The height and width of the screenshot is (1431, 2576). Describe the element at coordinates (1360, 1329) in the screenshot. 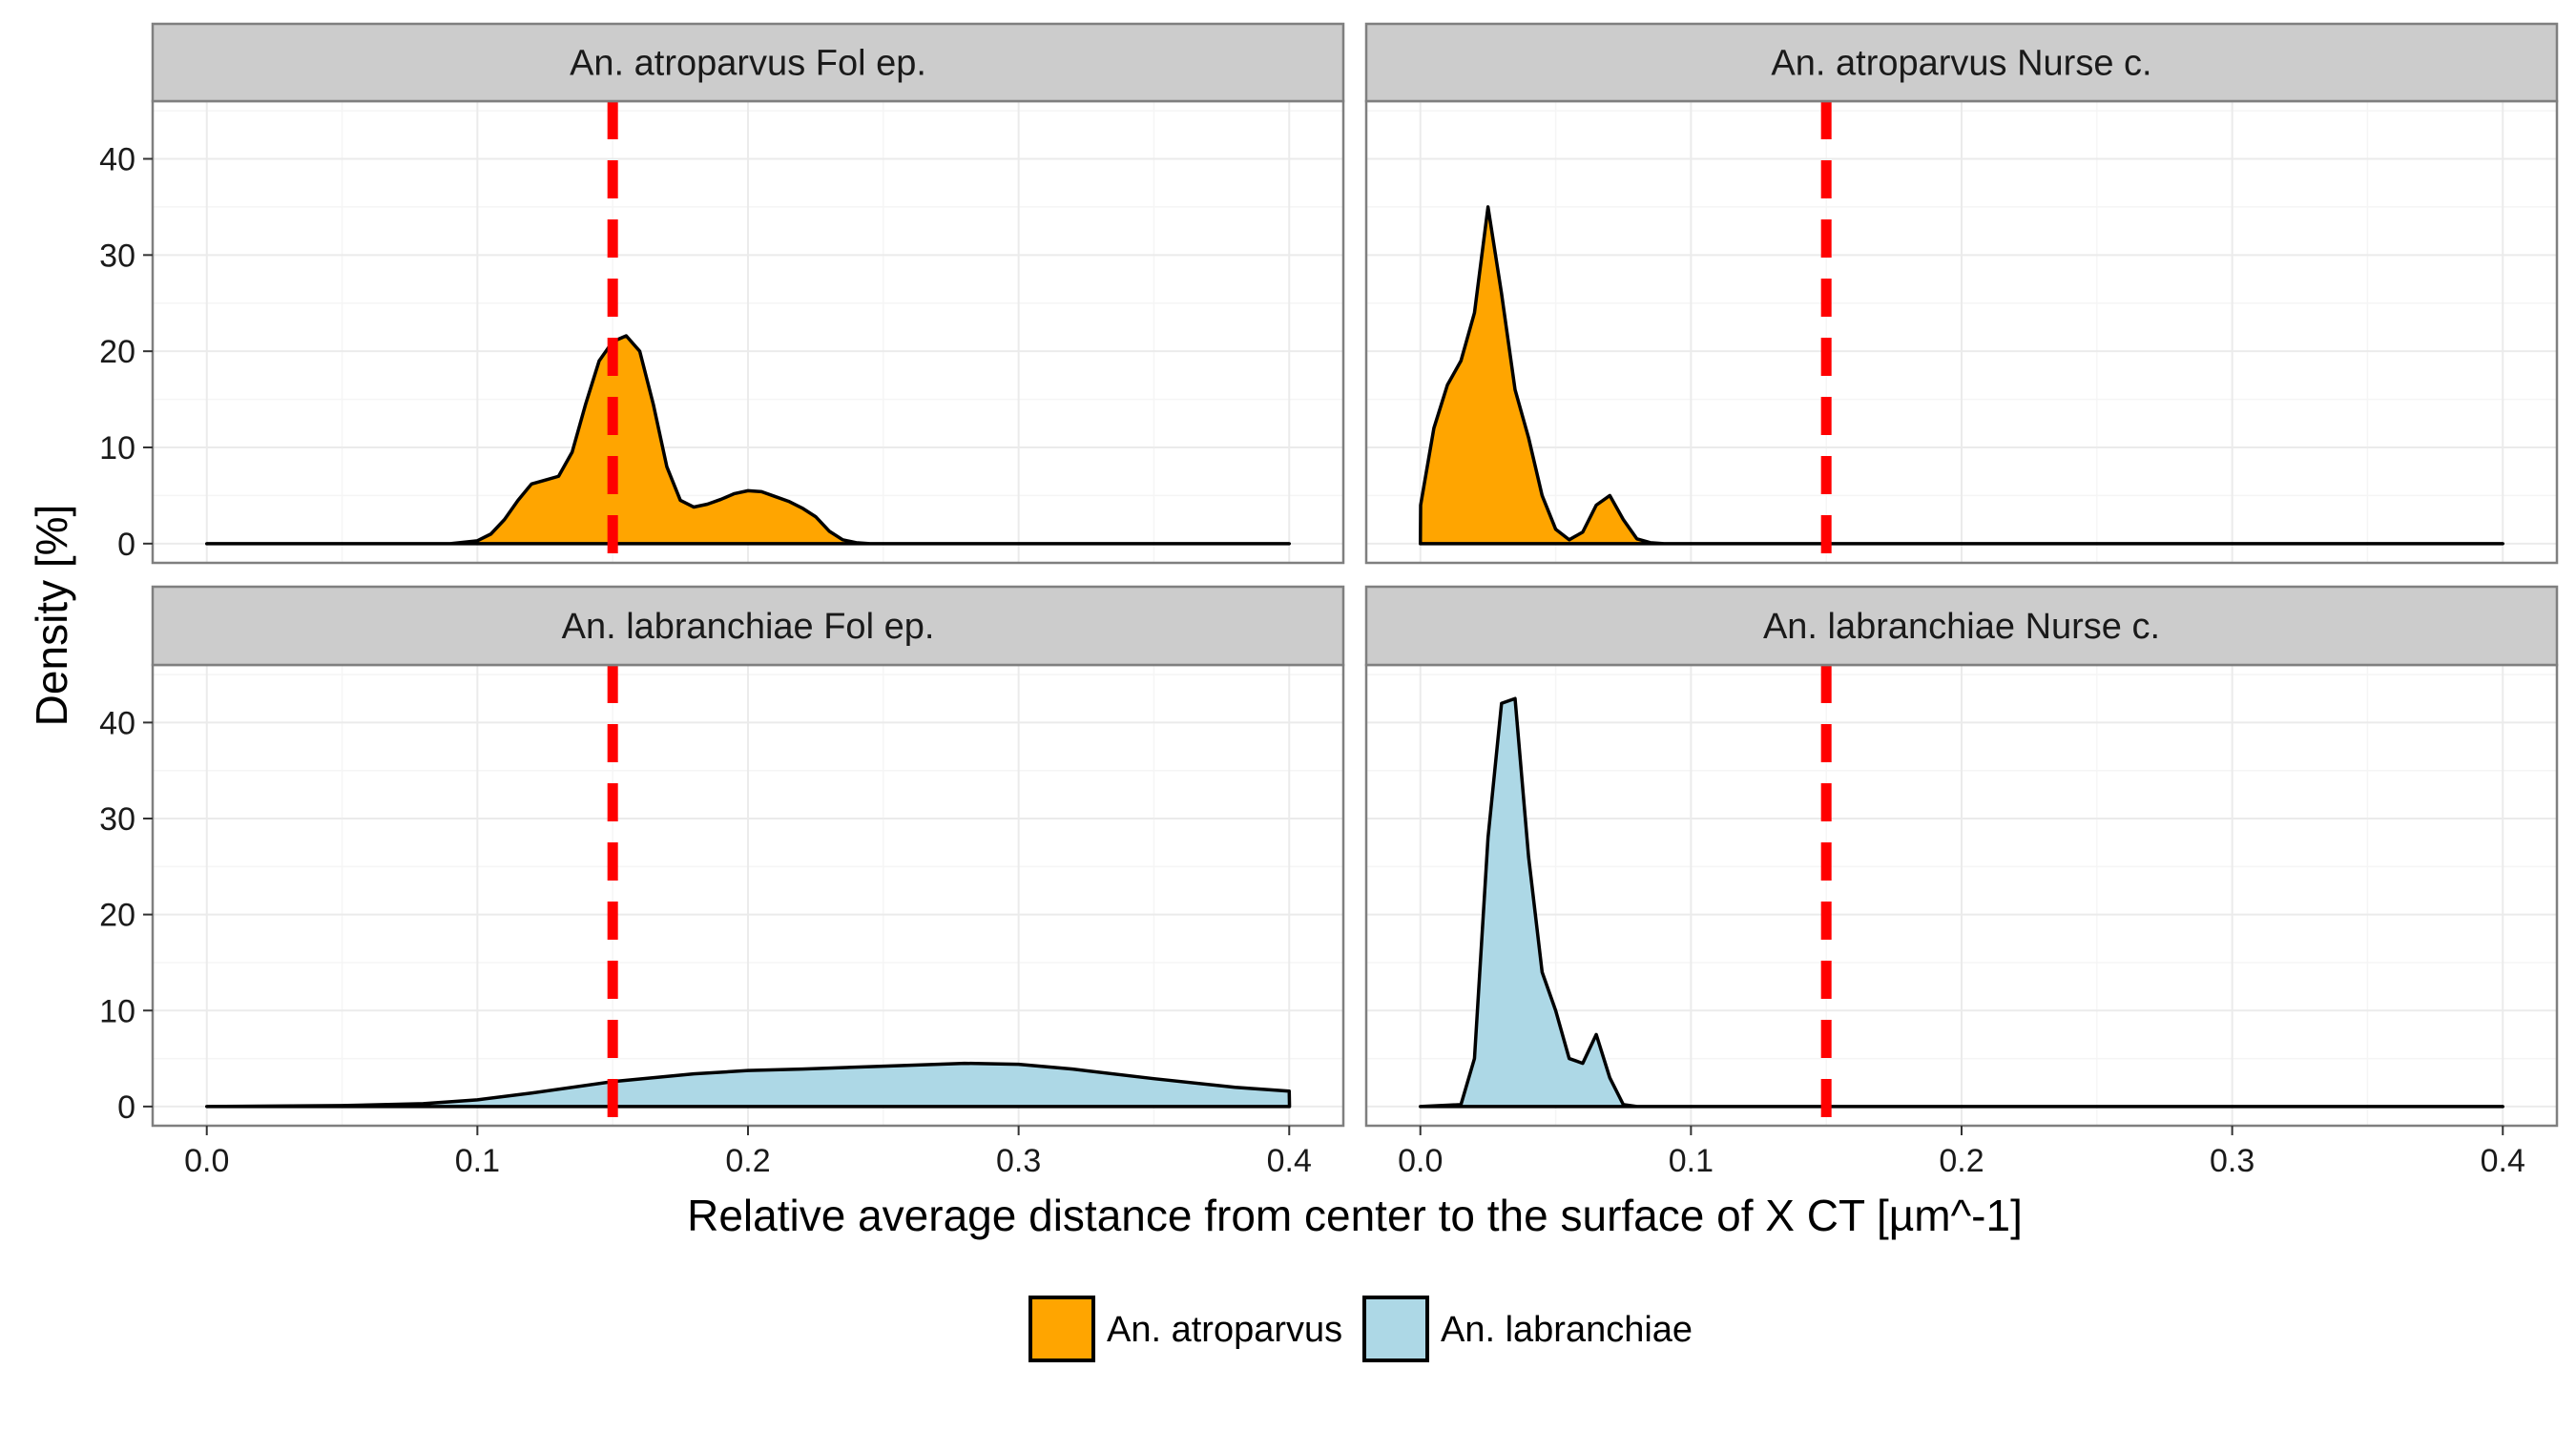

I see `legend: An. atroparvus An. labranchiae` at that location.